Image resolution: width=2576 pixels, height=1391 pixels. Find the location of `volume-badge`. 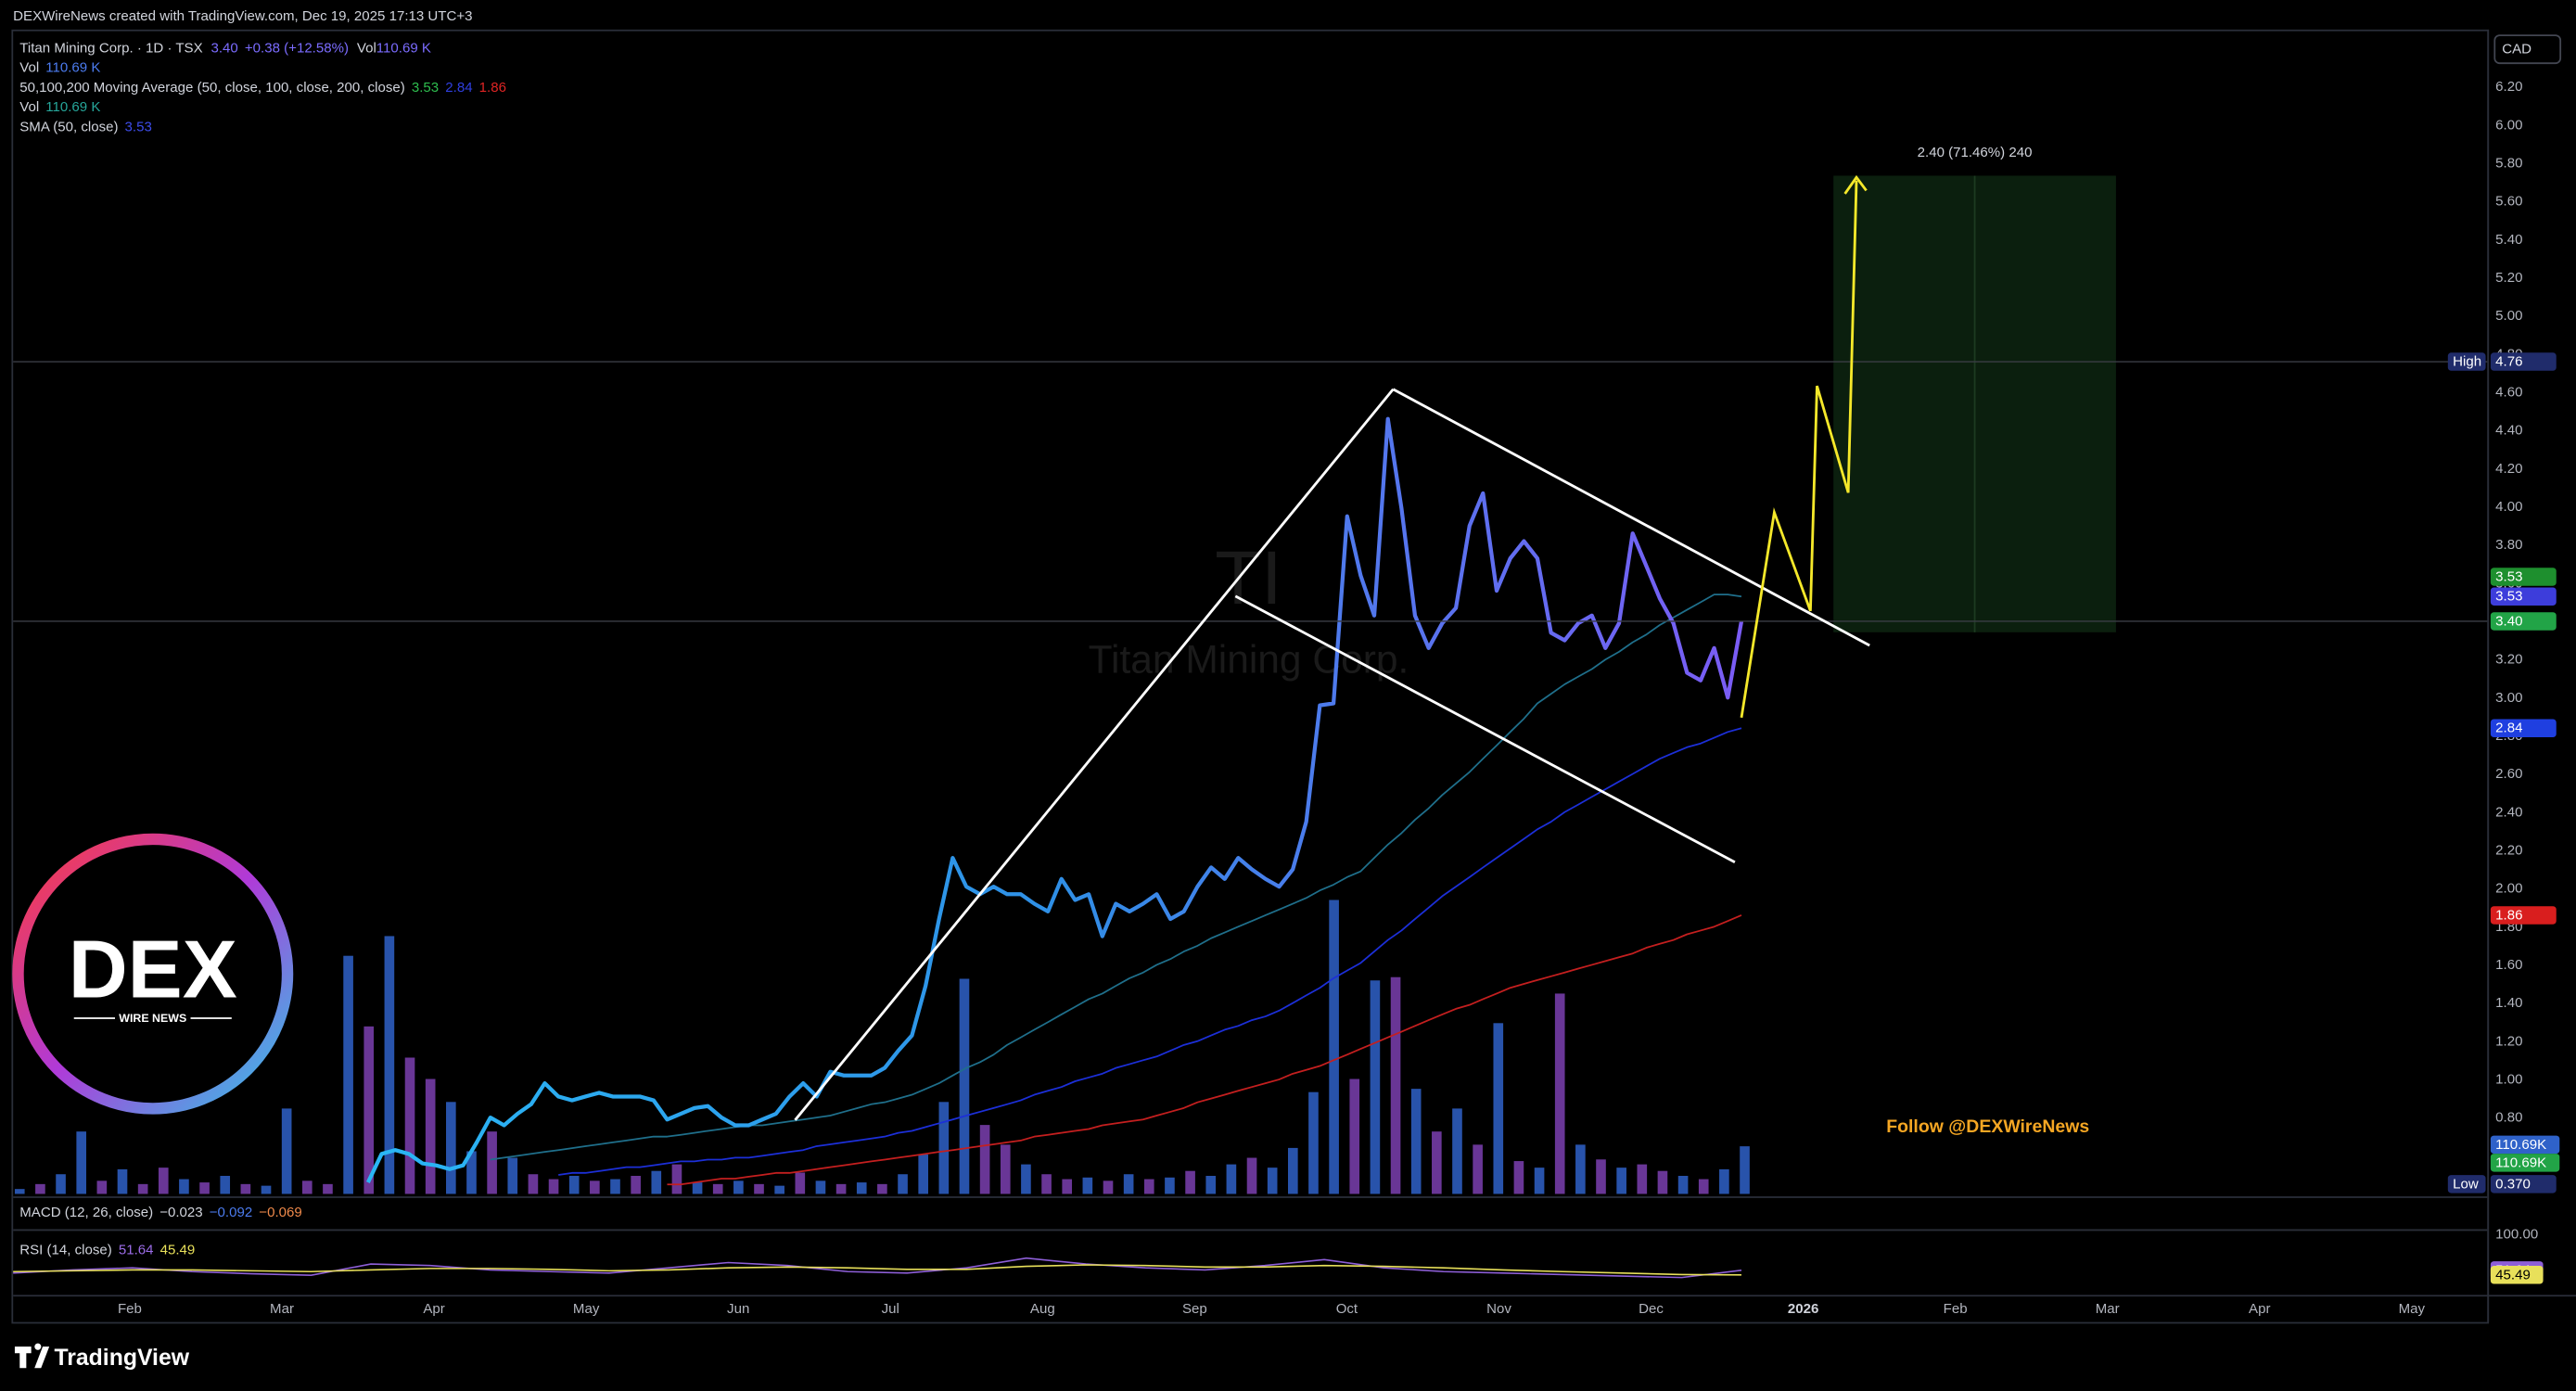

volume-badge is located at coordinates (2525, 1163).